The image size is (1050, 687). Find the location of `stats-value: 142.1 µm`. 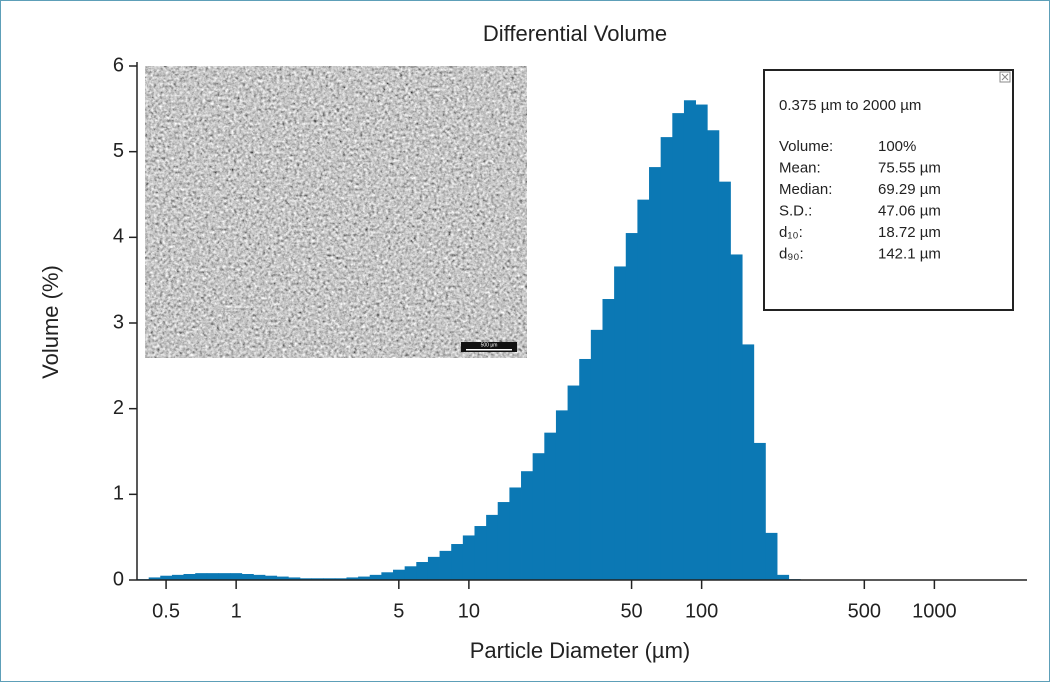

stats-value: 142.1 µm is located at coordinates (909, 253).